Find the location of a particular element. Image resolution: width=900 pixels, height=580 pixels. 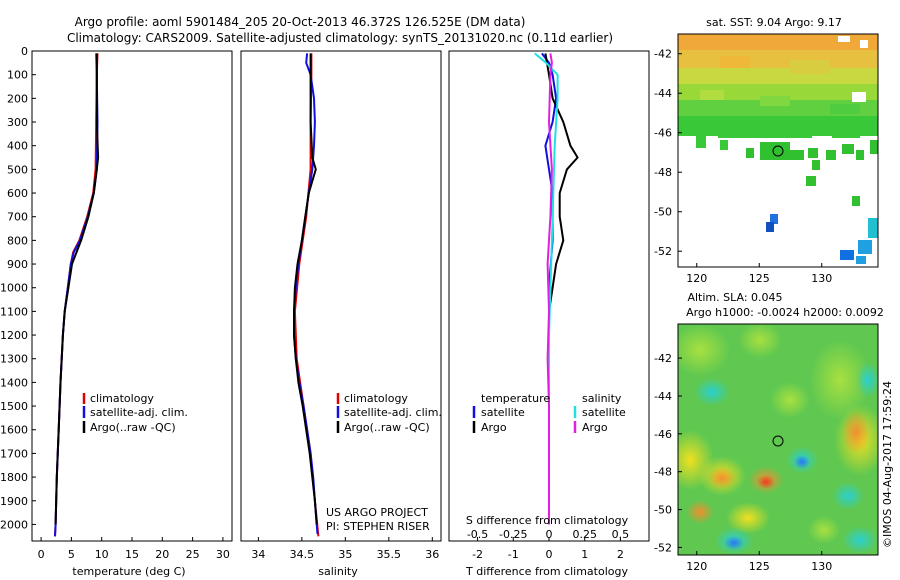

temperature-x-axis: 0 5 10 15 20 25 30 is located at coordinates (134, 549).